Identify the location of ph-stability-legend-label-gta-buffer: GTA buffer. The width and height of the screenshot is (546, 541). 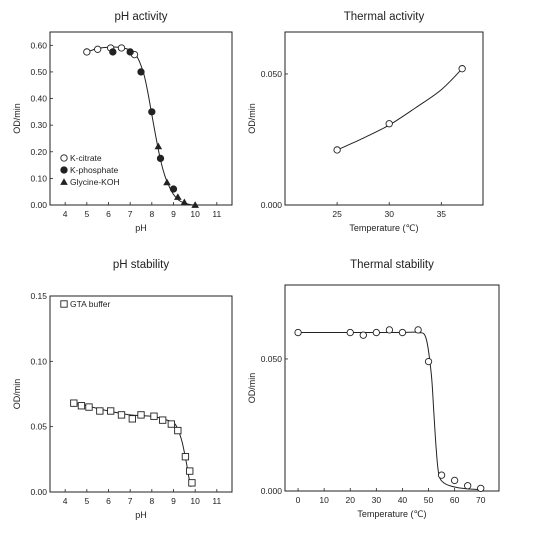
(90, 304).